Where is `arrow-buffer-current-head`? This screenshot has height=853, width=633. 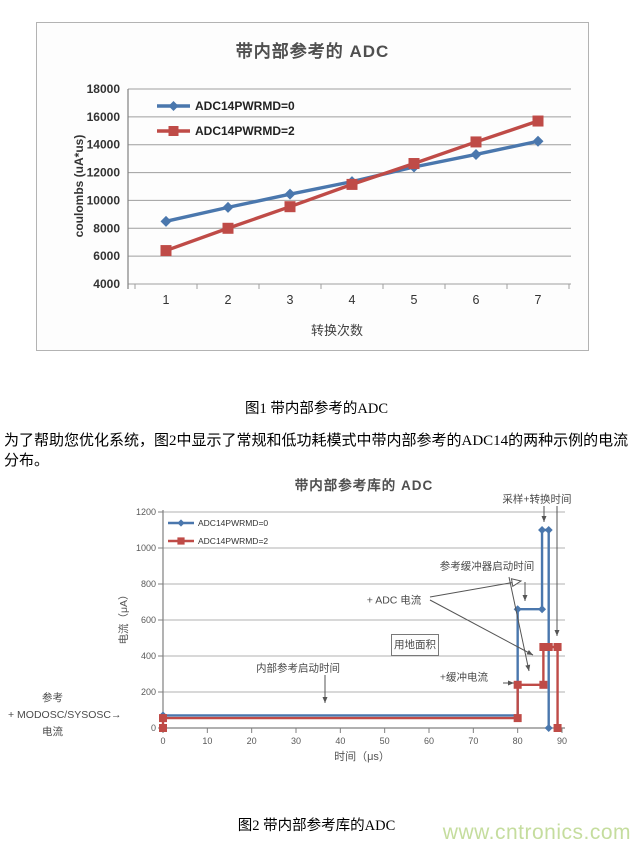 arrow-buffer-current-head is located at coordinates (511, 683).